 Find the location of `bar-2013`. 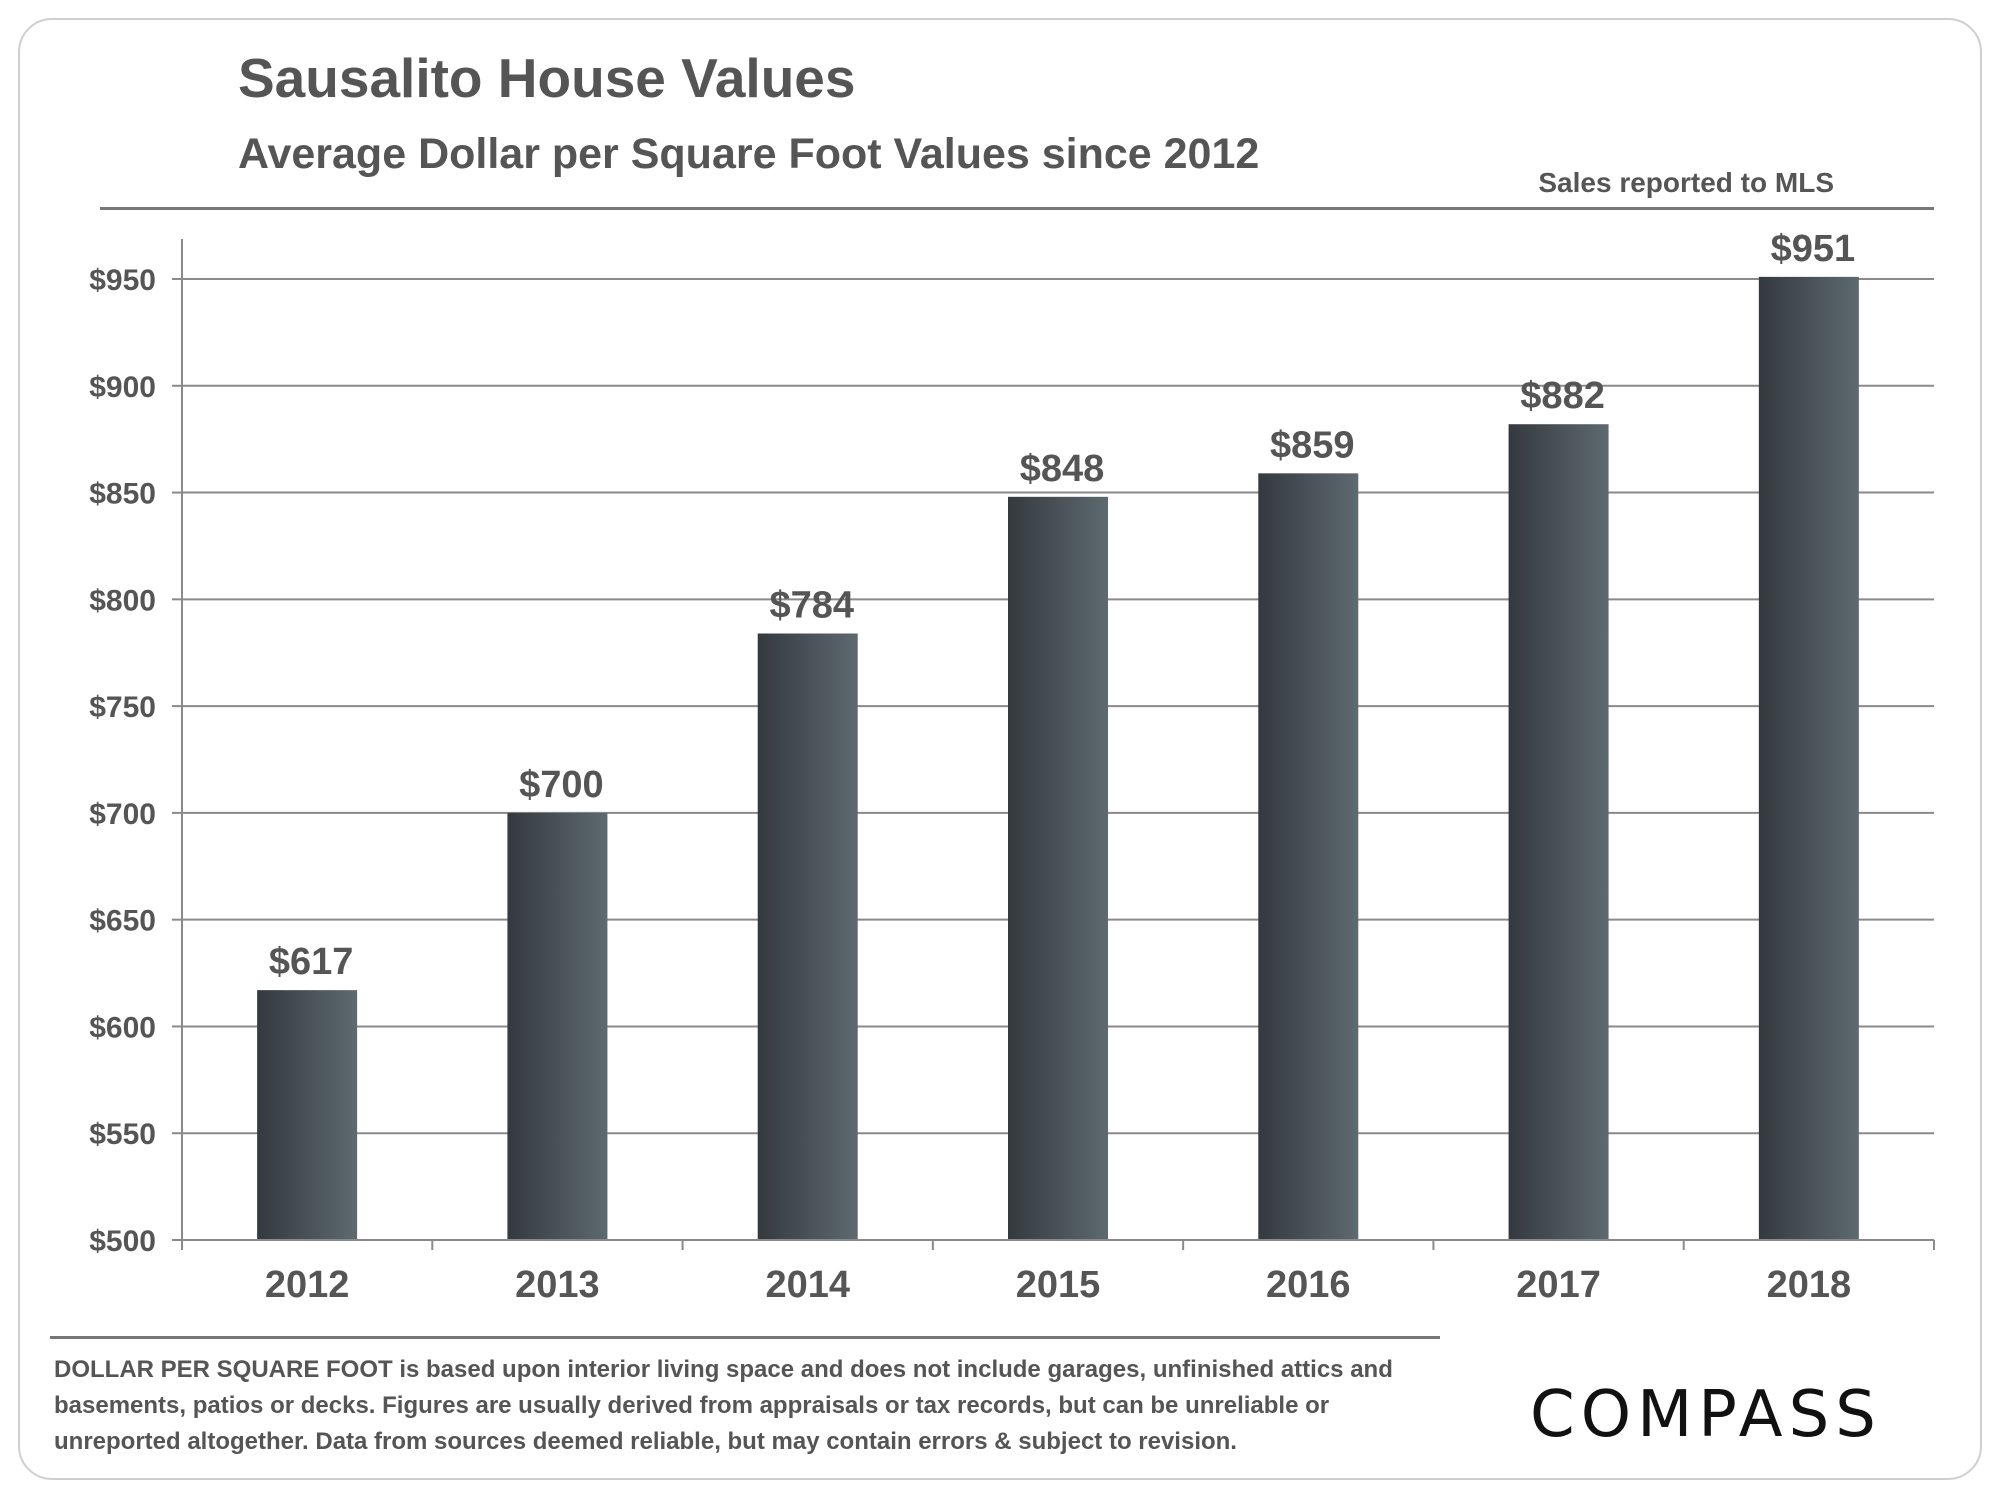

bar-2013 is located at coordinates (557, 1026).